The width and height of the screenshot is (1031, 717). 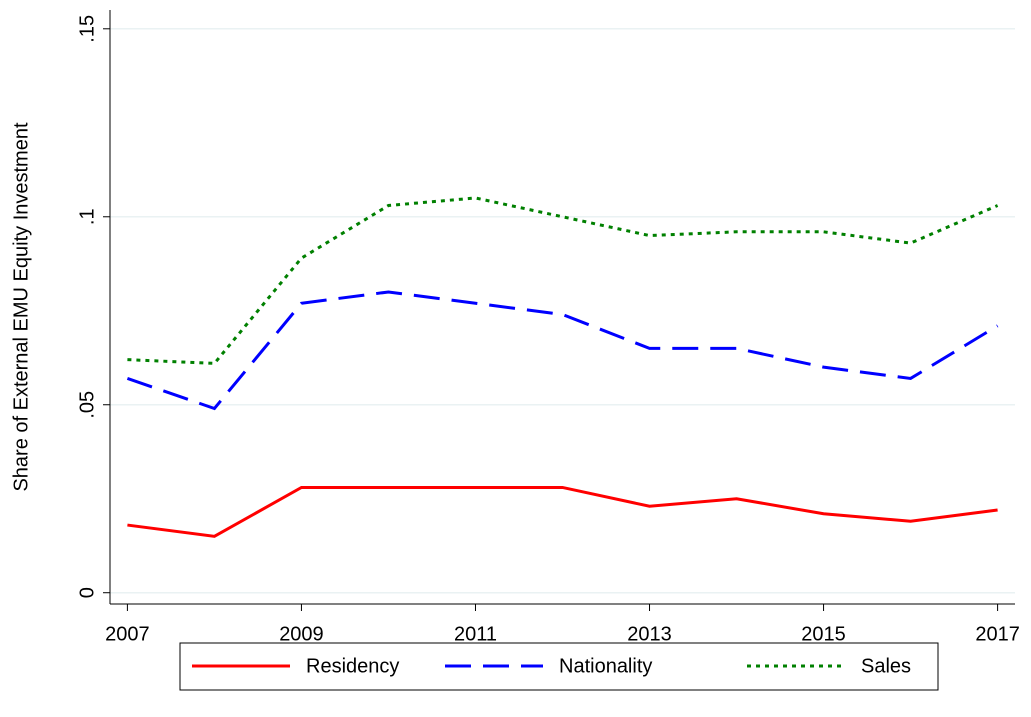 What do you see at coordinates (352, 666) in the screenshot?
I see `legend-label: Residency` at bounding box center [352, 666].